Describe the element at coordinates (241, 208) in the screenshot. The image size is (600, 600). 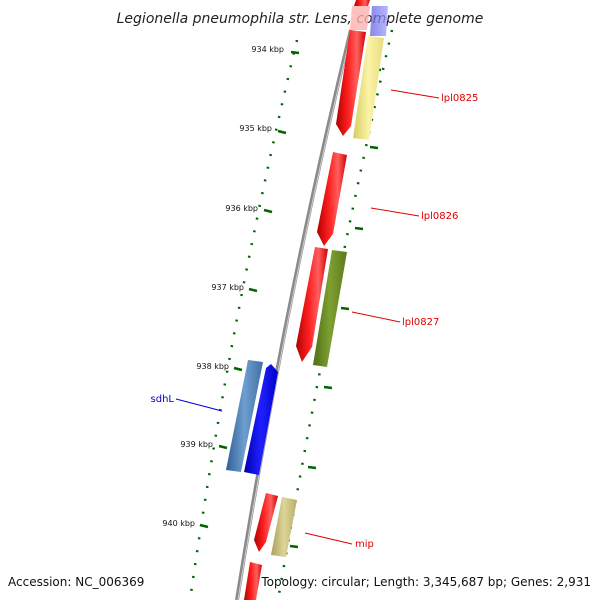
I see `tick-label: 936 kbp` at that location.